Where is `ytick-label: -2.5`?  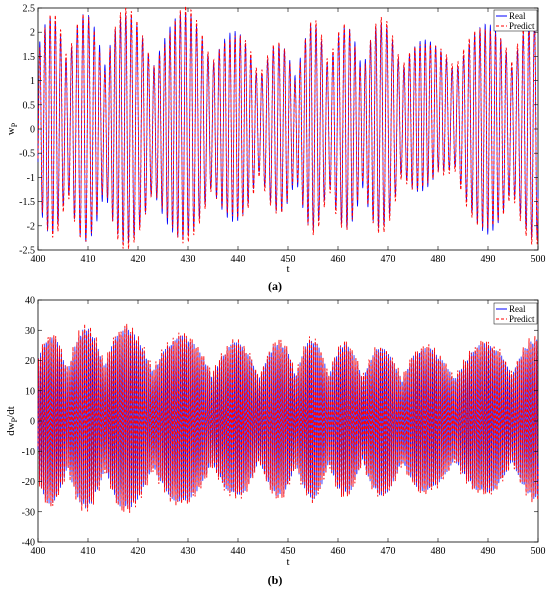
ytick-label: -2.5 is located at coordinates (27, 251).